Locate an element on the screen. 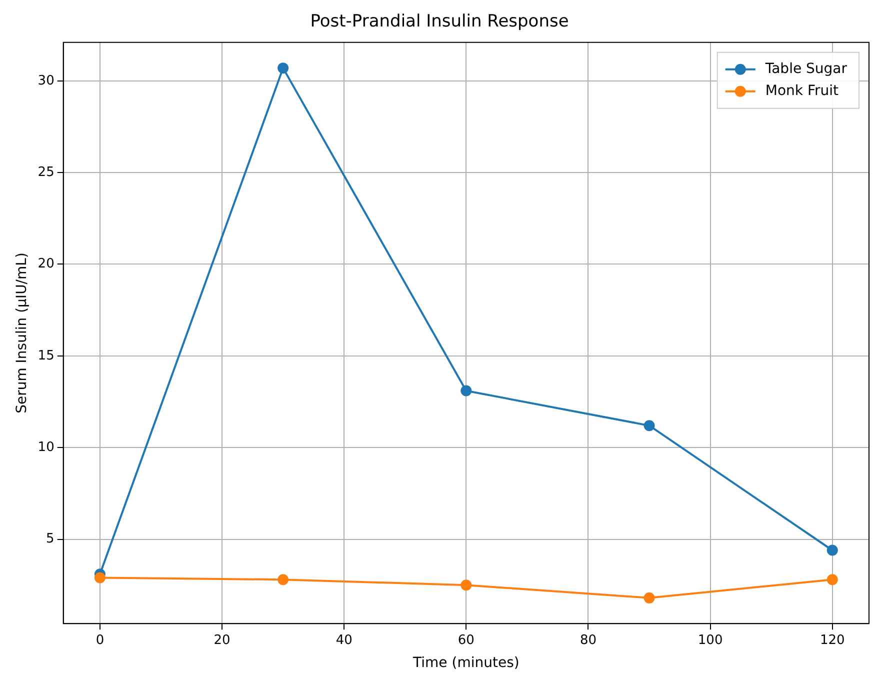  legend-label: Monk Fruit is located at coordinates (802, 91).